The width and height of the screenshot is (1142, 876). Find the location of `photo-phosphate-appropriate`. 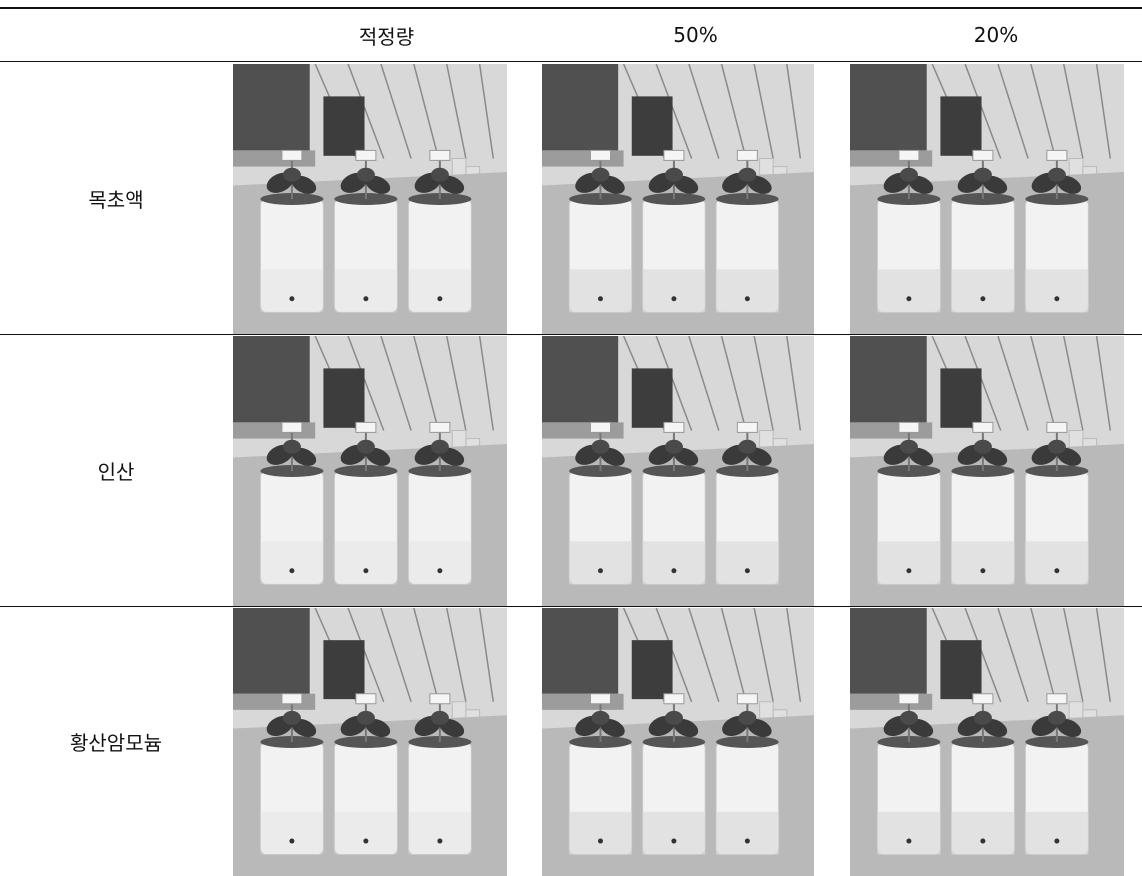

photo-phosphate-appropriate is located at coordinates (370, 471).